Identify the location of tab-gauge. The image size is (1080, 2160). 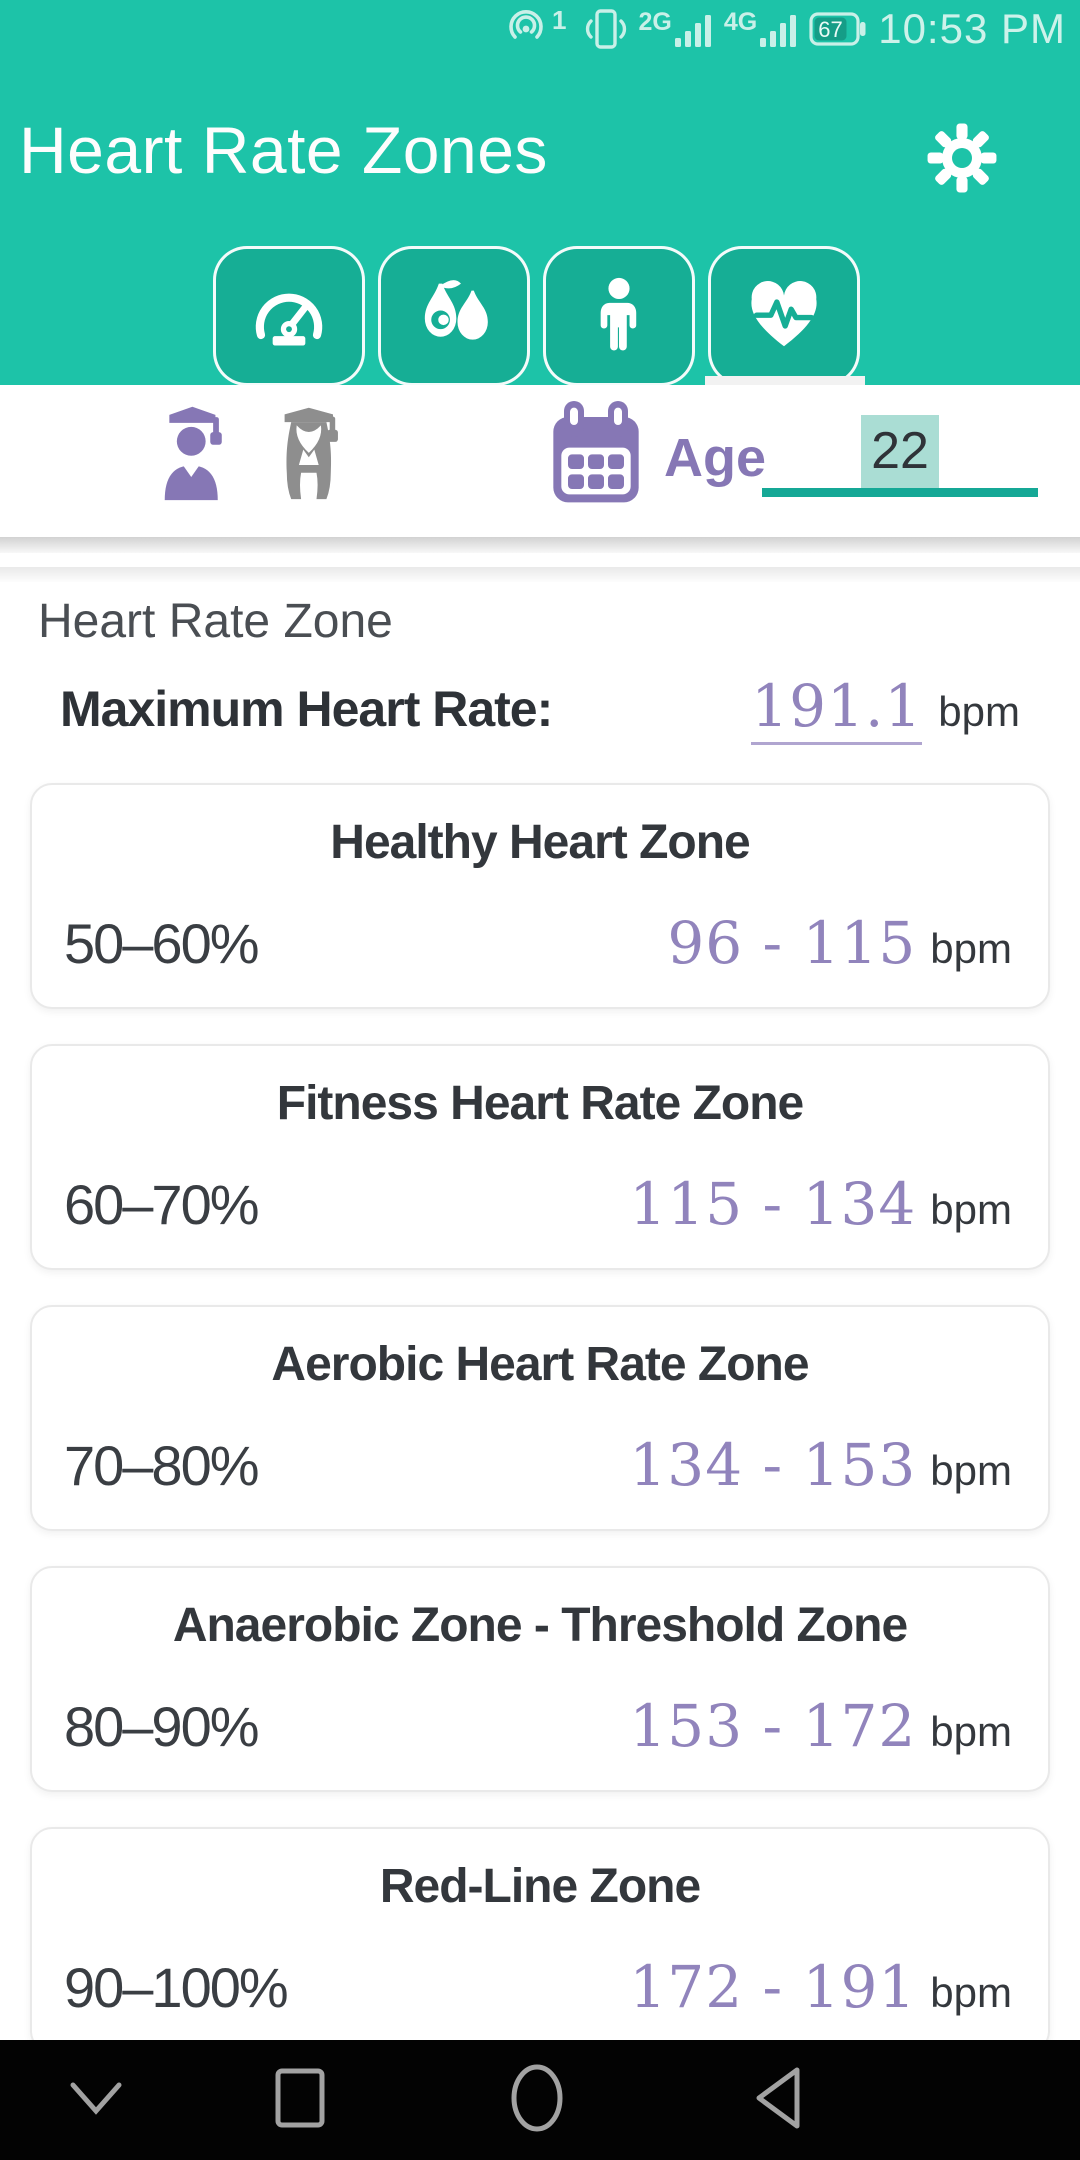
(289, 316).